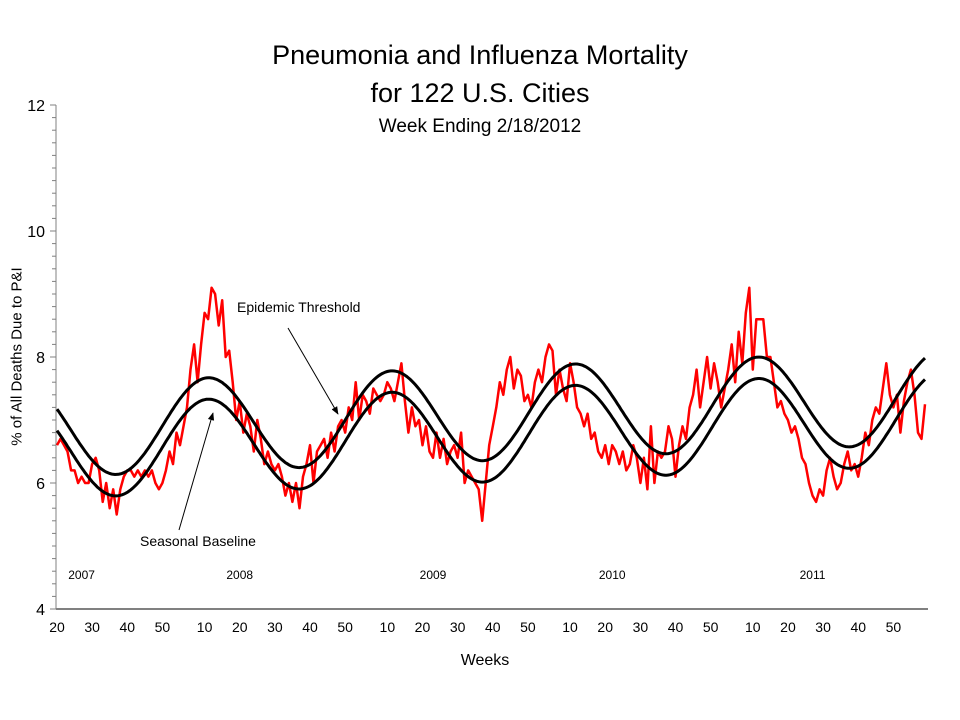  I want to click on y-tick-label: 12, so click(36, 106).